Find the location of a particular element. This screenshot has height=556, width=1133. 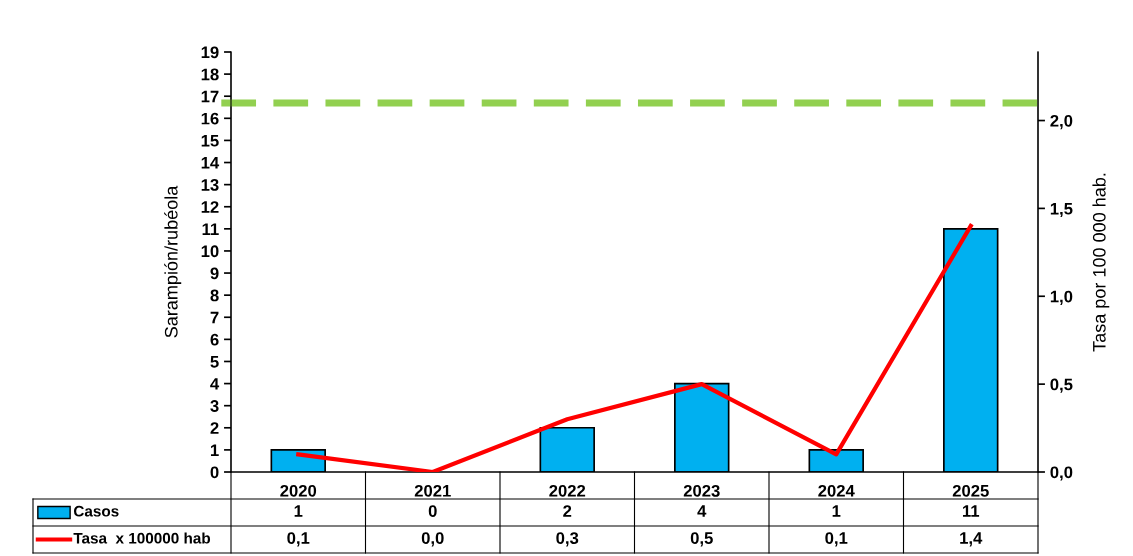

y-tick-label: 5 is located at coordinates (214, 362).